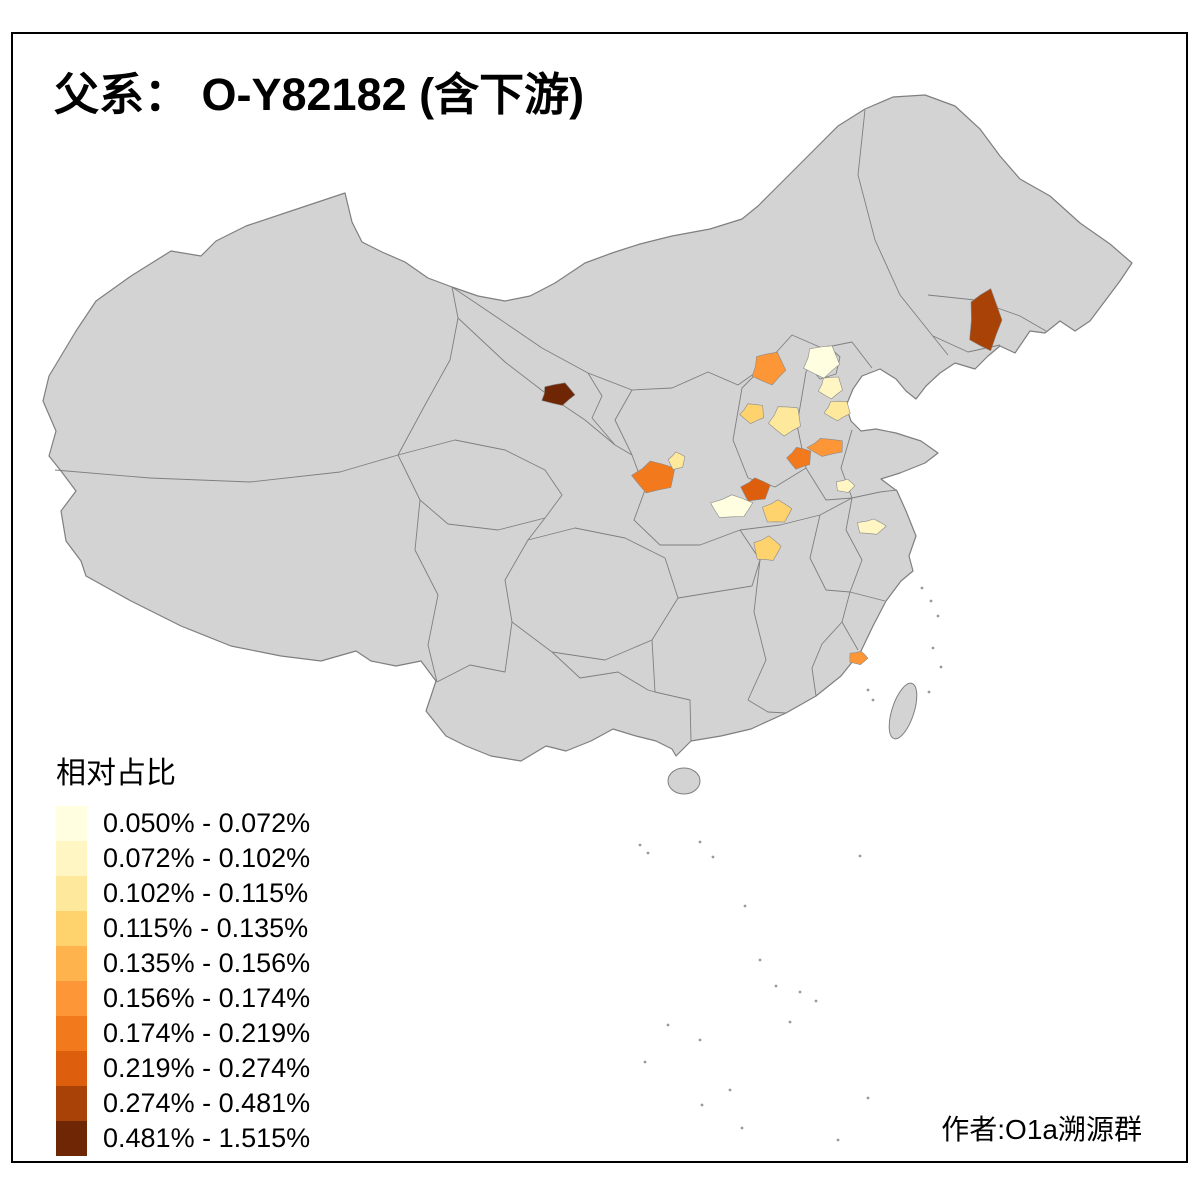  Describe the element at coordinates (207, 1033) in the screenshot. I see `legend-label: 0.174% - 0.219%` at that location.